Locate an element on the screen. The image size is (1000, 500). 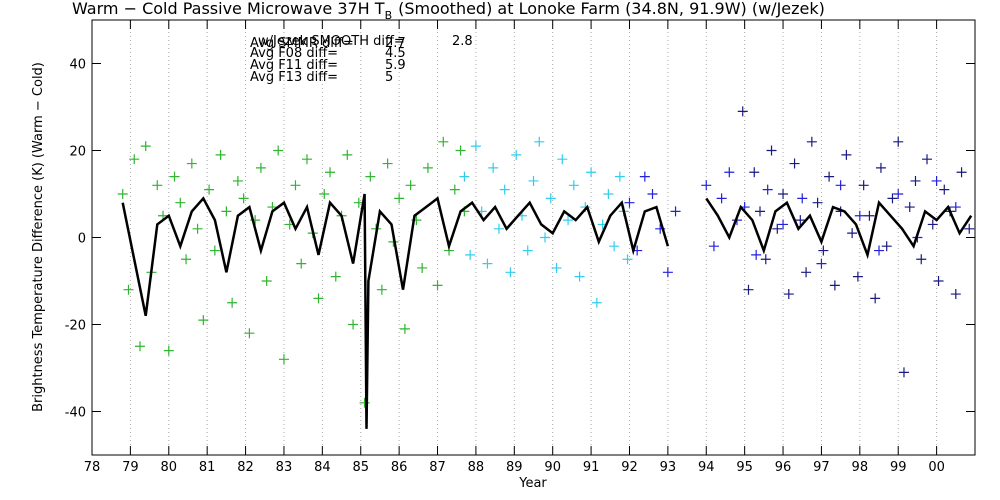
x-tick-label: 88 is located at coordinates (476, 467).